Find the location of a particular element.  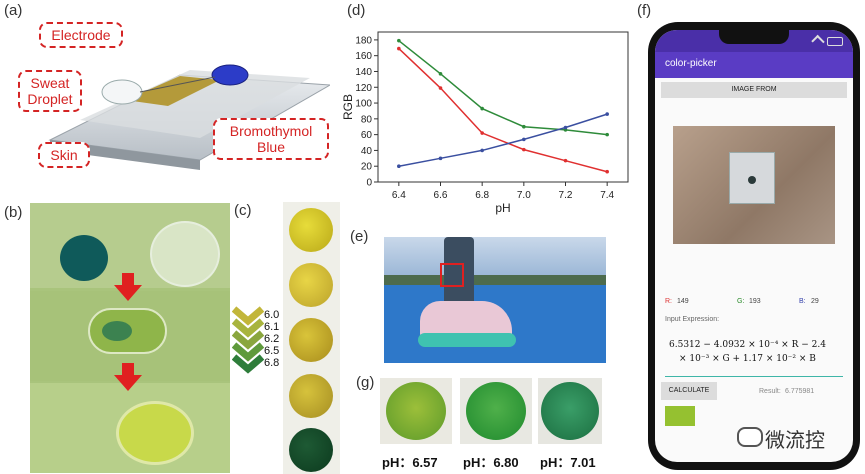

panel-label-e: (e) is located at coordinates (359, 236).